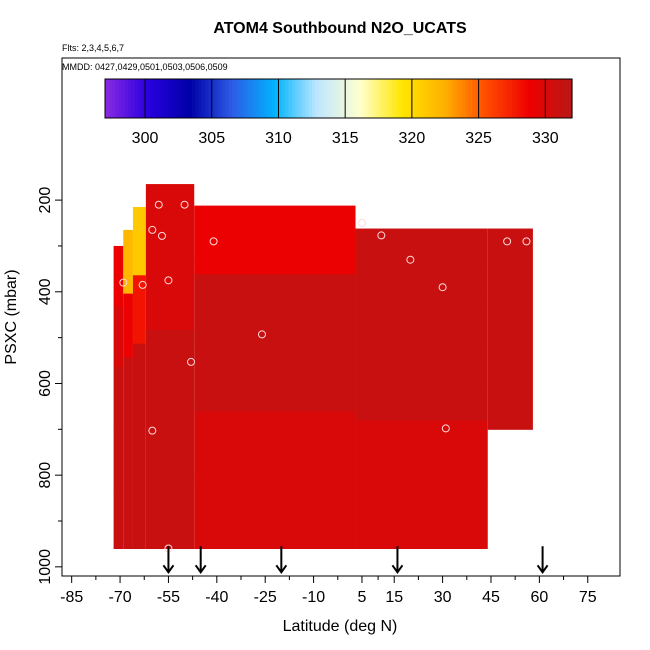 Image resolution: width=650 pixels, height=650 pixels. I want to click on chart-title: ATOM4 Southbound N2O_UCATS, so click(340, 28).